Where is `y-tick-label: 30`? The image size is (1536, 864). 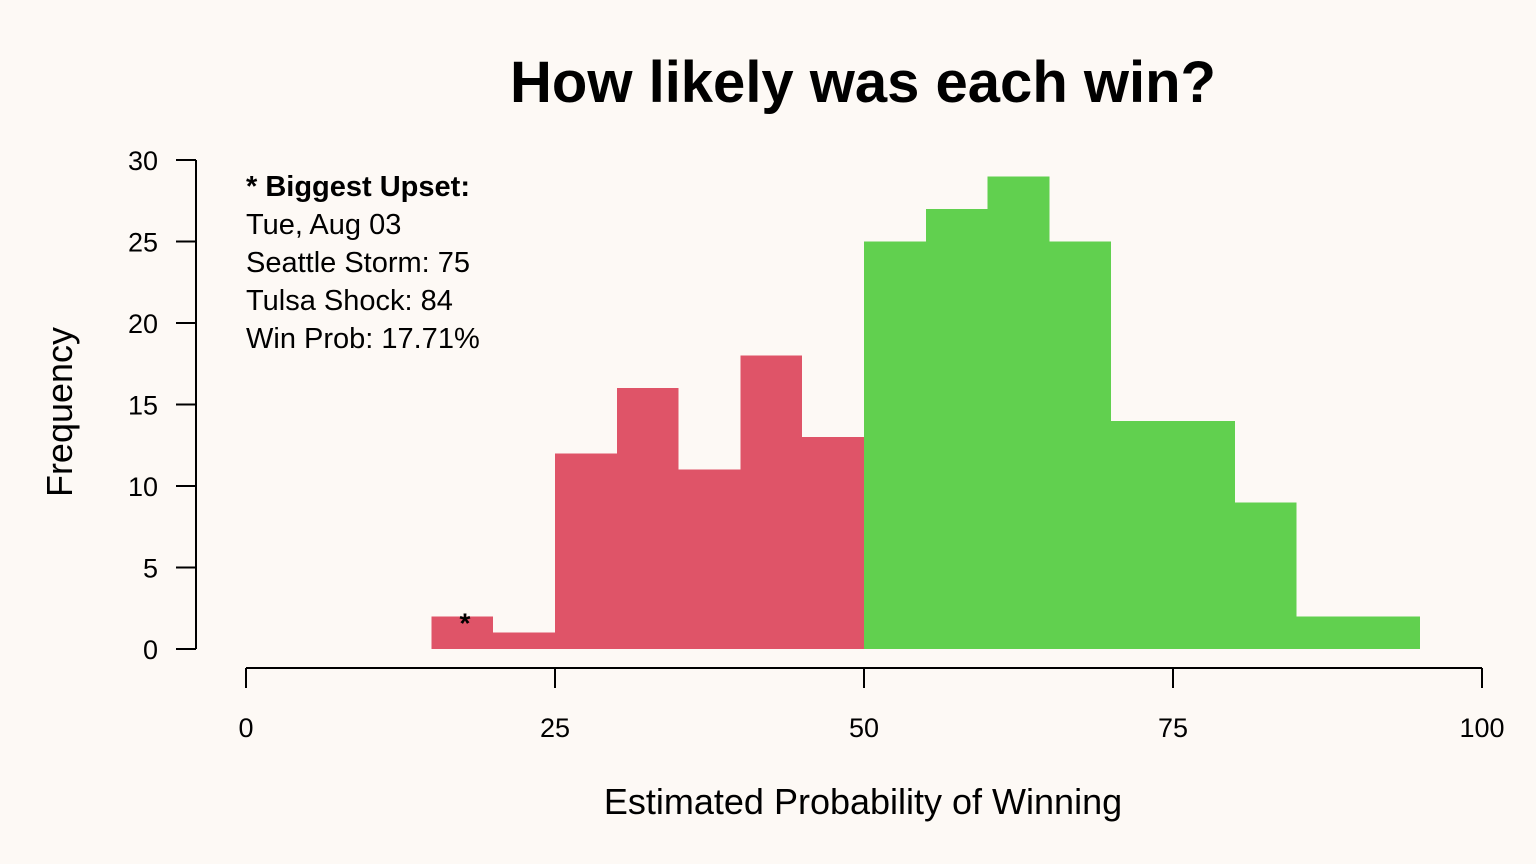 y-tick-label: 30 is located at coordinates (143, 161).